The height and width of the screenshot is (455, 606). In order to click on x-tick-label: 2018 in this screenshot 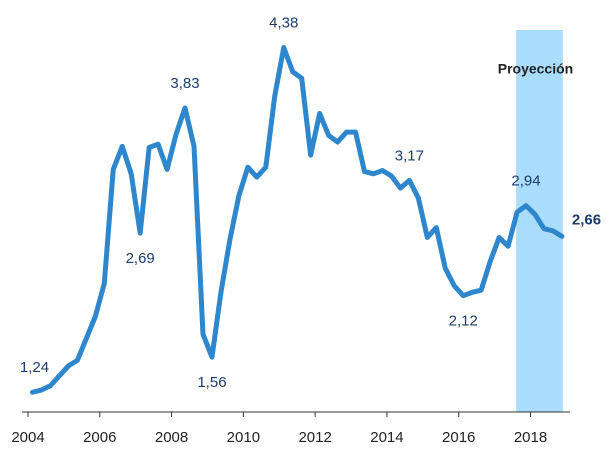, I will do `click(530, 437)`.